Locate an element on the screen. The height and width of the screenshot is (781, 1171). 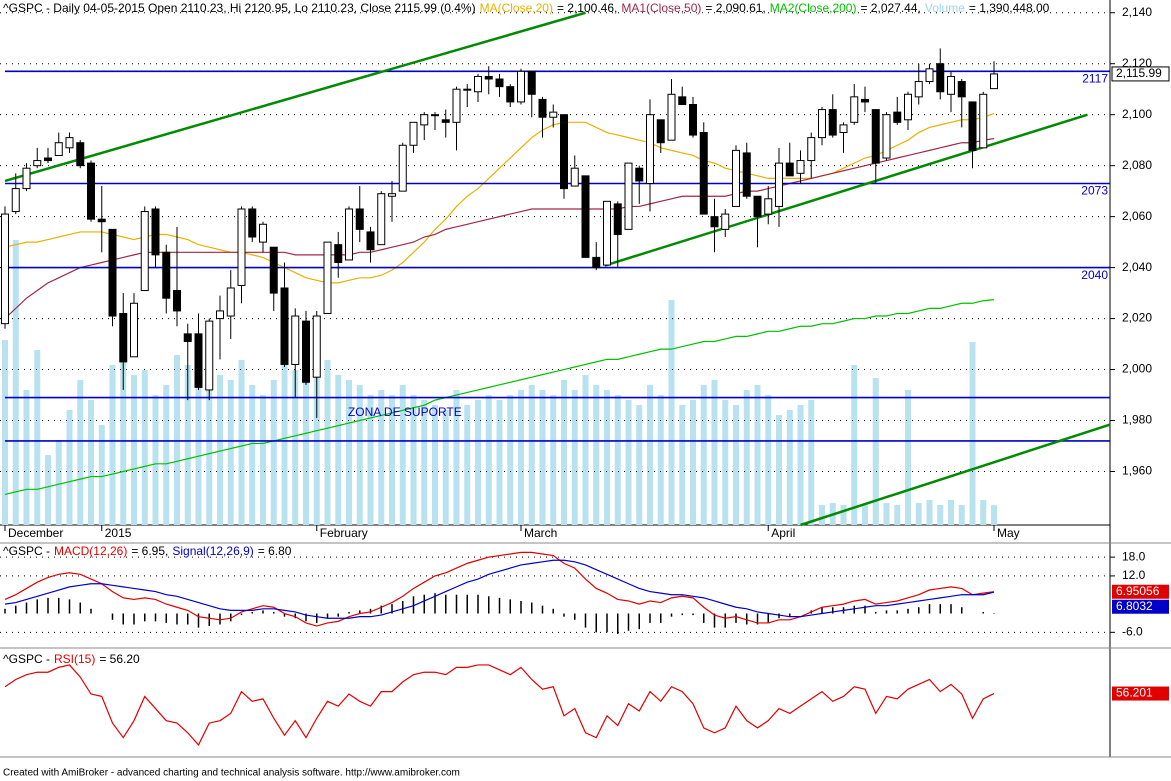
legend-name: MACD(12,26) is located at coordinates (90, 551).